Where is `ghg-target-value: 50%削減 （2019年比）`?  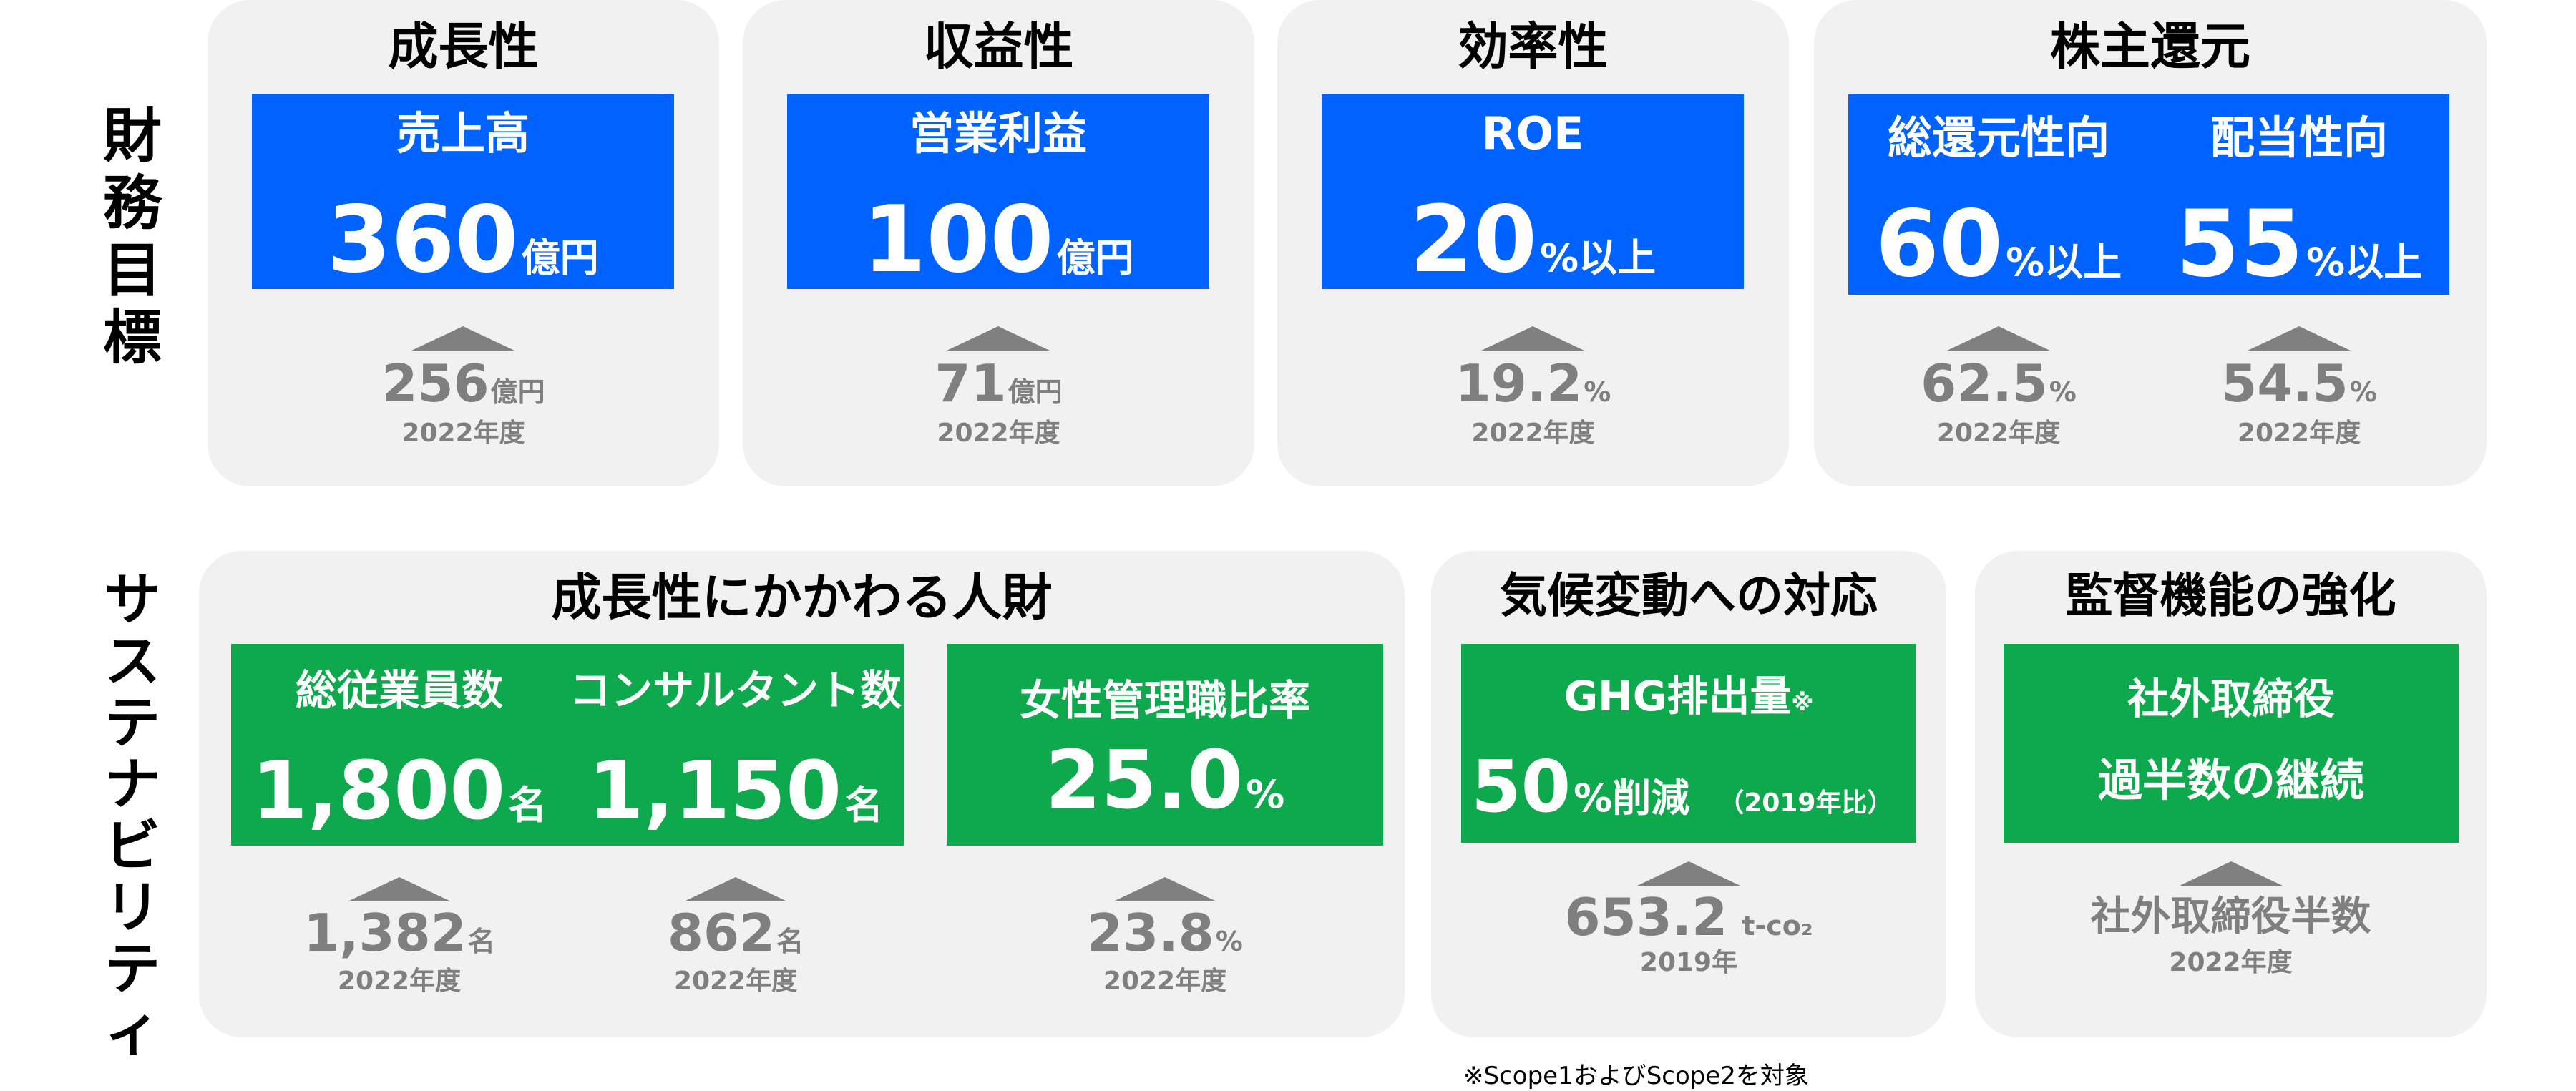
ghg-target-value: 50%削減 （2019年比） is located at coordinates (1682, 786).